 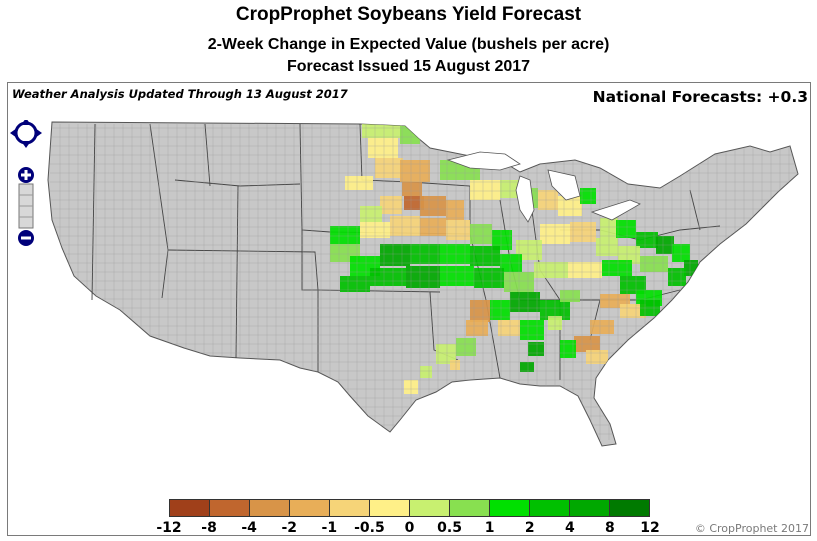 I want to click on pan-arrows-icon, so click(x=26, y=134).